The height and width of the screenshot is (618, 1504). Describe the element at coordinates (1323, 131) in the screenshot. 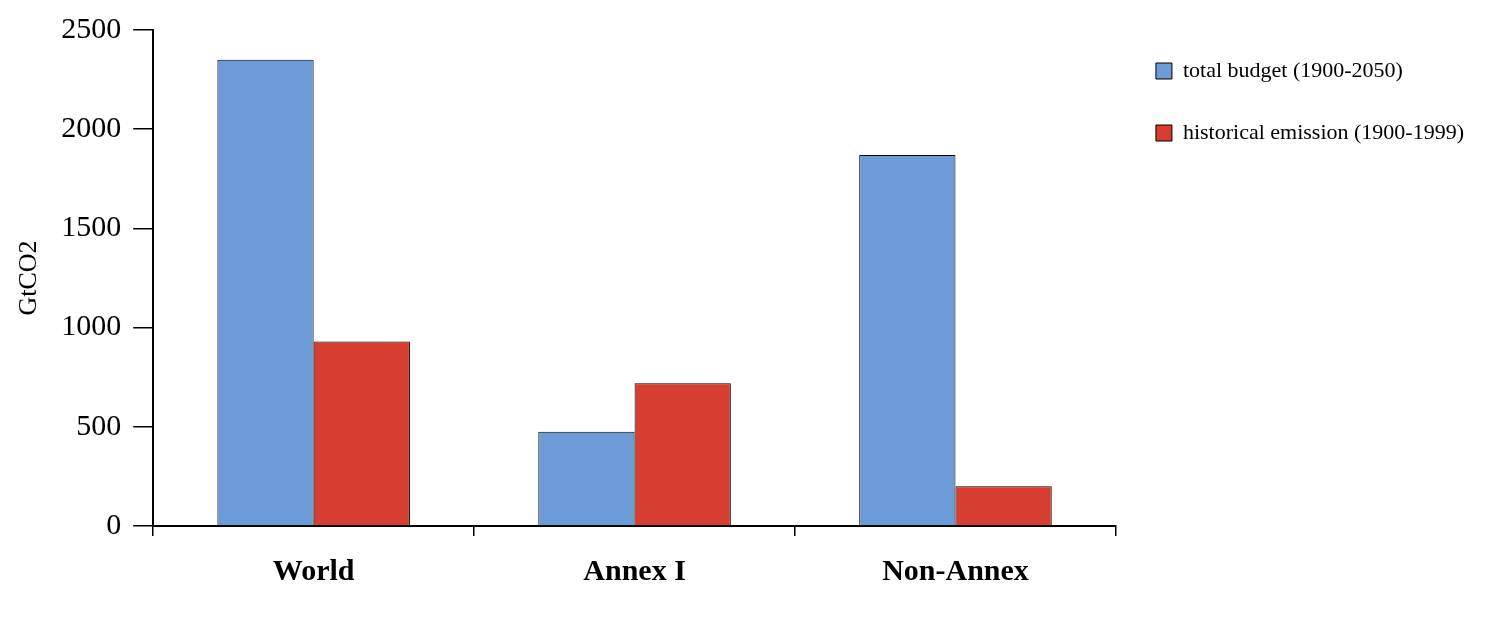

I see `legend-label: historical emission (1900-1999)` at that location.